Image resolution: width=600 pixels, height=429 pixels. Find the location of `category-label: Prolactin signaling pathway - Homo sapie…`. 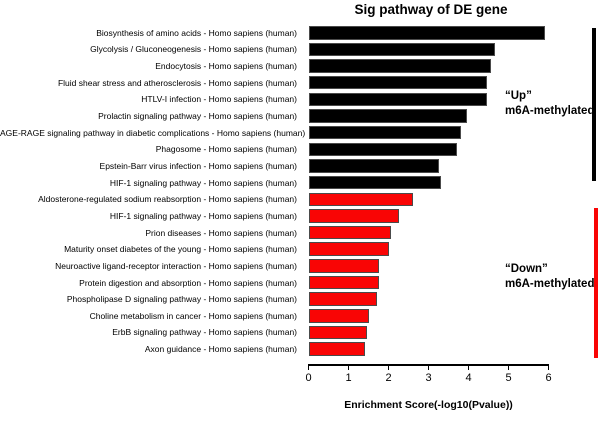

category-label: Prolactin signaling pathway - Homo sapie… is located at coordinates (197, 116).